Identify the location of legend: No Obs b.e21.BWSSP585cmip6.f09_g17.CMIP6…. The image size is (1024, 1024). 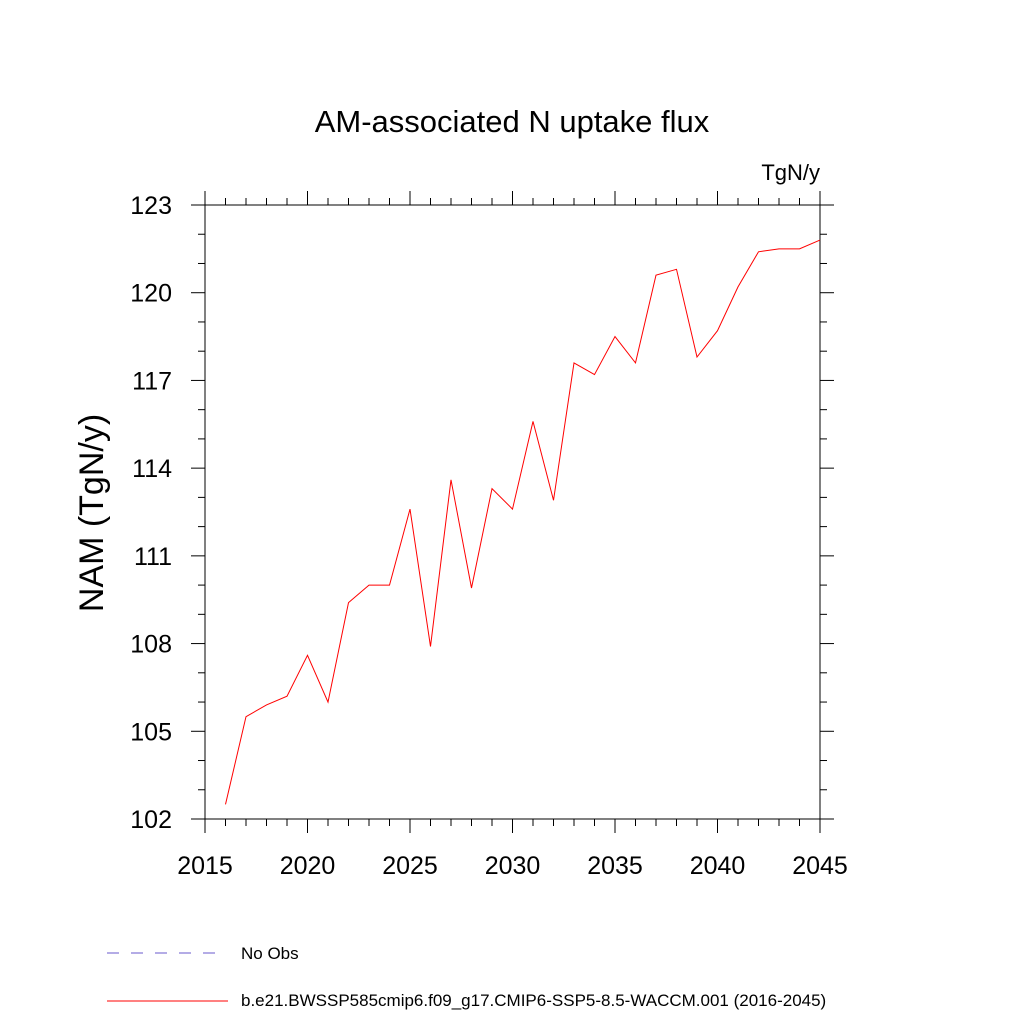
(466, 977).